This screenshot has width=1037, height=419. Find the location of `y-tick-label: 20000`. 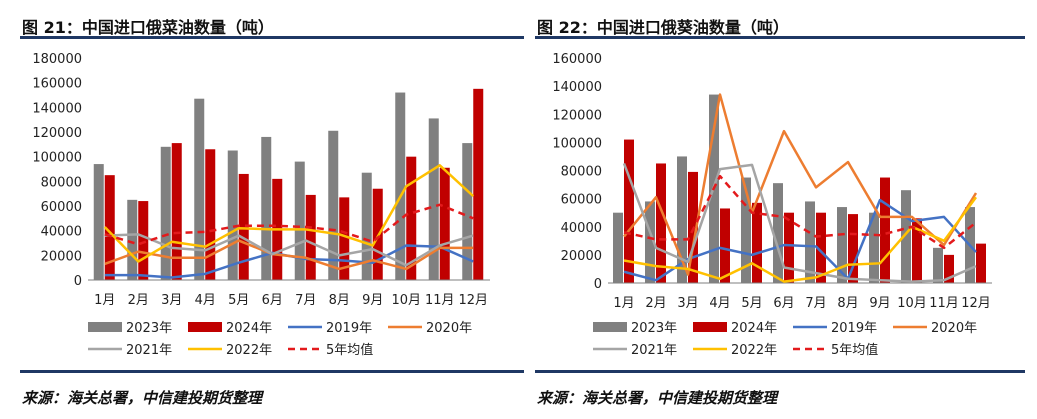

y-tick-label: 20000 is located at coordinates (61, 256).